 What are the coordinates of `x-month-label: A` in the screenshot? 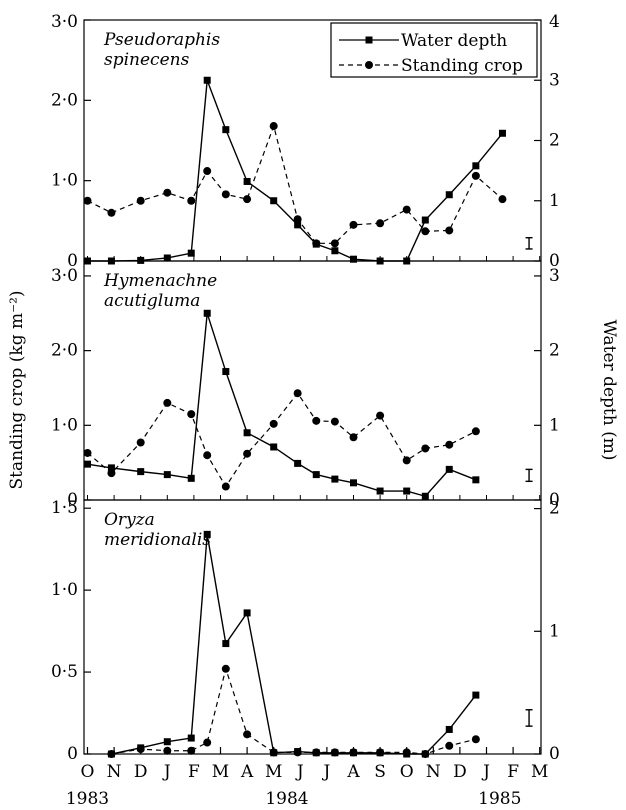 It's located at (247, 772).